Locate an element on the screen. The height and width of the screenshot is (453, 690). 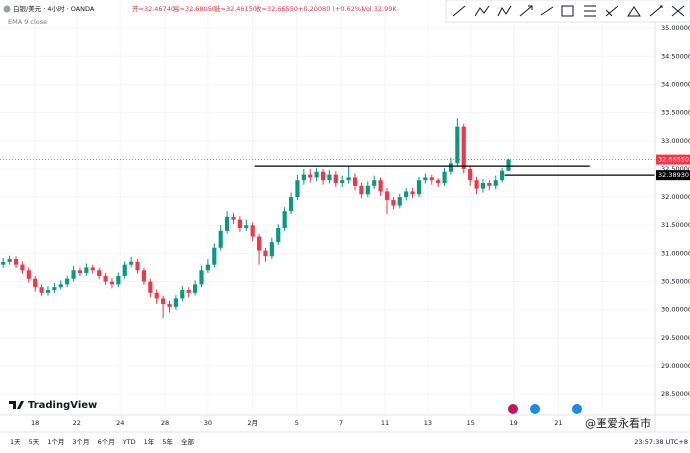
range-button: 5年 is located at coordinates (167, 441).